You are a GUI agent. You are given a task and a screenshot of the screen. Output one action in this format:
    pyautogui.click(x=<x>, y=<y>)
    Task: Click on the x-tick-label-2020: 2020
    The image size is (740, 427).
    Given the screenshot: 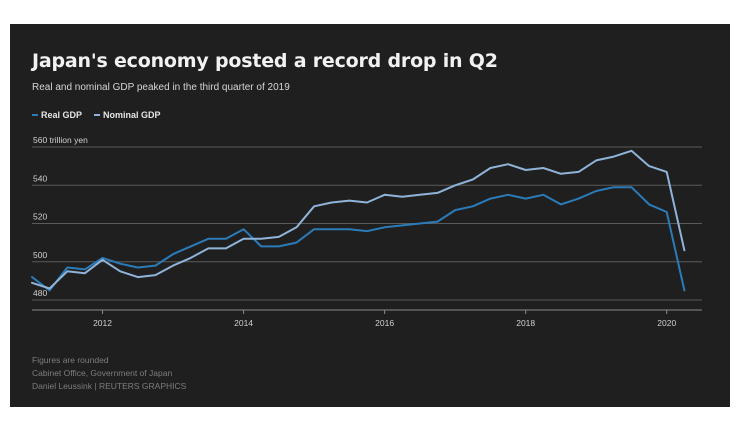 What is the action you would take?
    pyautogui.click(x=666, y=323)
    